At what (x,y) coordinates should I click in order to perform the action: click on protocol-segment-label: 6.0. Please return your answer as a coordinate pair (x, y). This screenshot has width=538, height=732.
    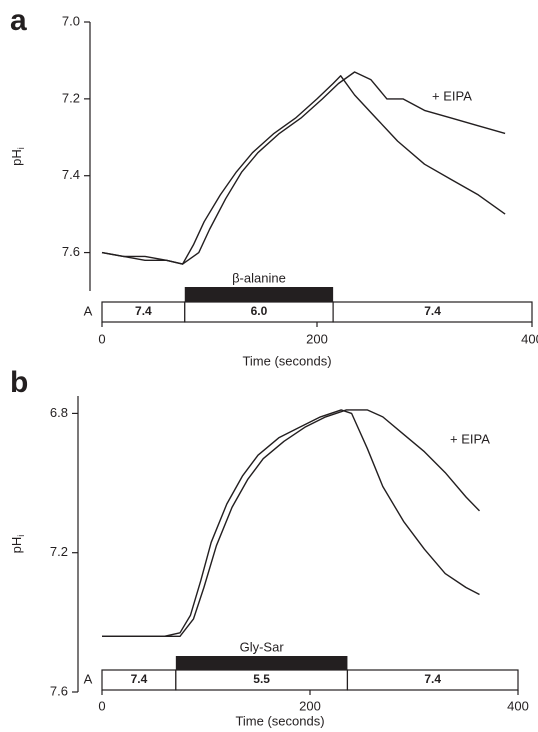
    Looking at the image, I should click on (259, 311).